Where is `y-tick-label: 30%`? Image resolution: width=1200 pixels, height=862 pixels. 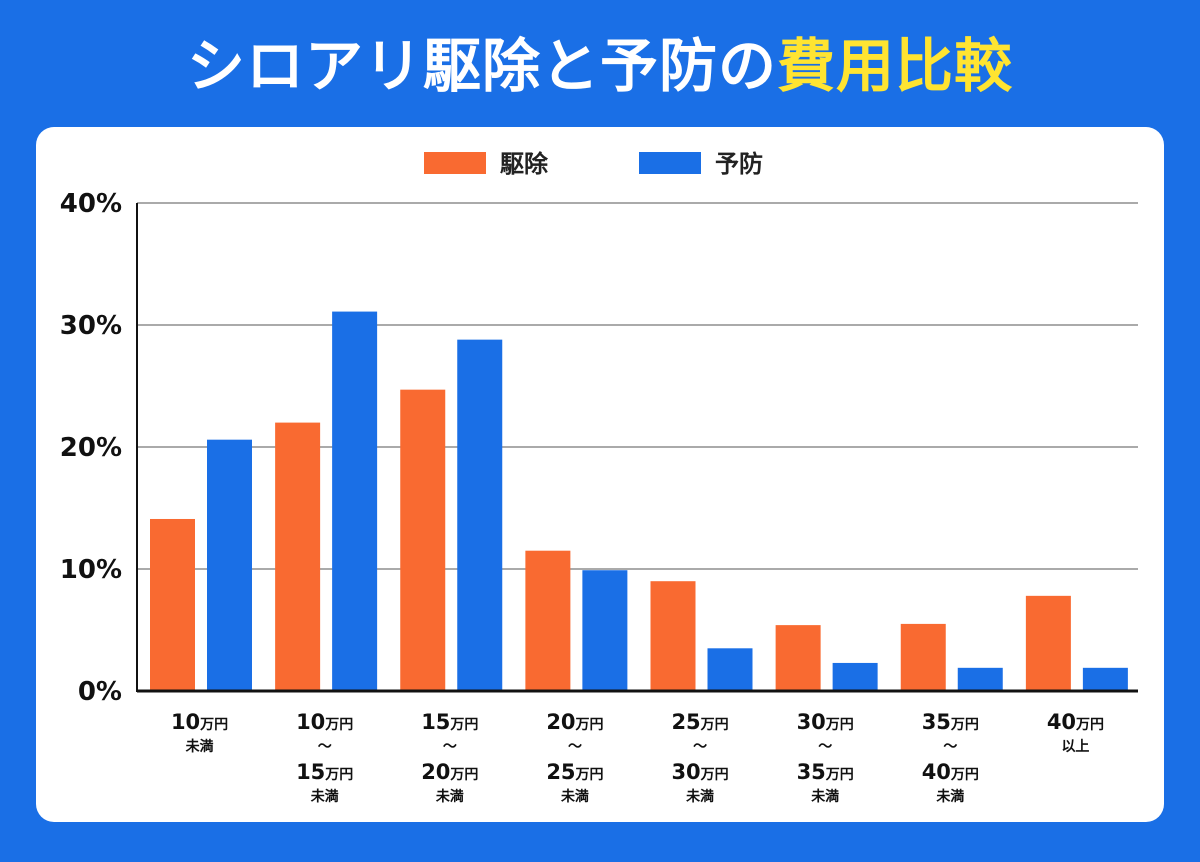 y-tick-label: 30% is located at coordinates (91, 326).